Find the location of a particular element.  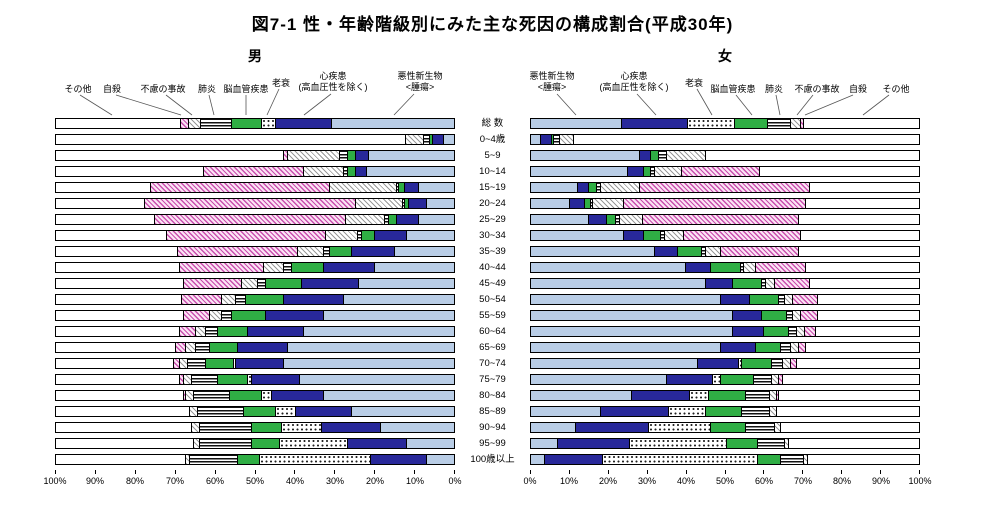

male-axis-labels: 100% 90% 80% 70% 60% 50% 40% 30% 20% 10% 0% is located at coordinates (252, 482).